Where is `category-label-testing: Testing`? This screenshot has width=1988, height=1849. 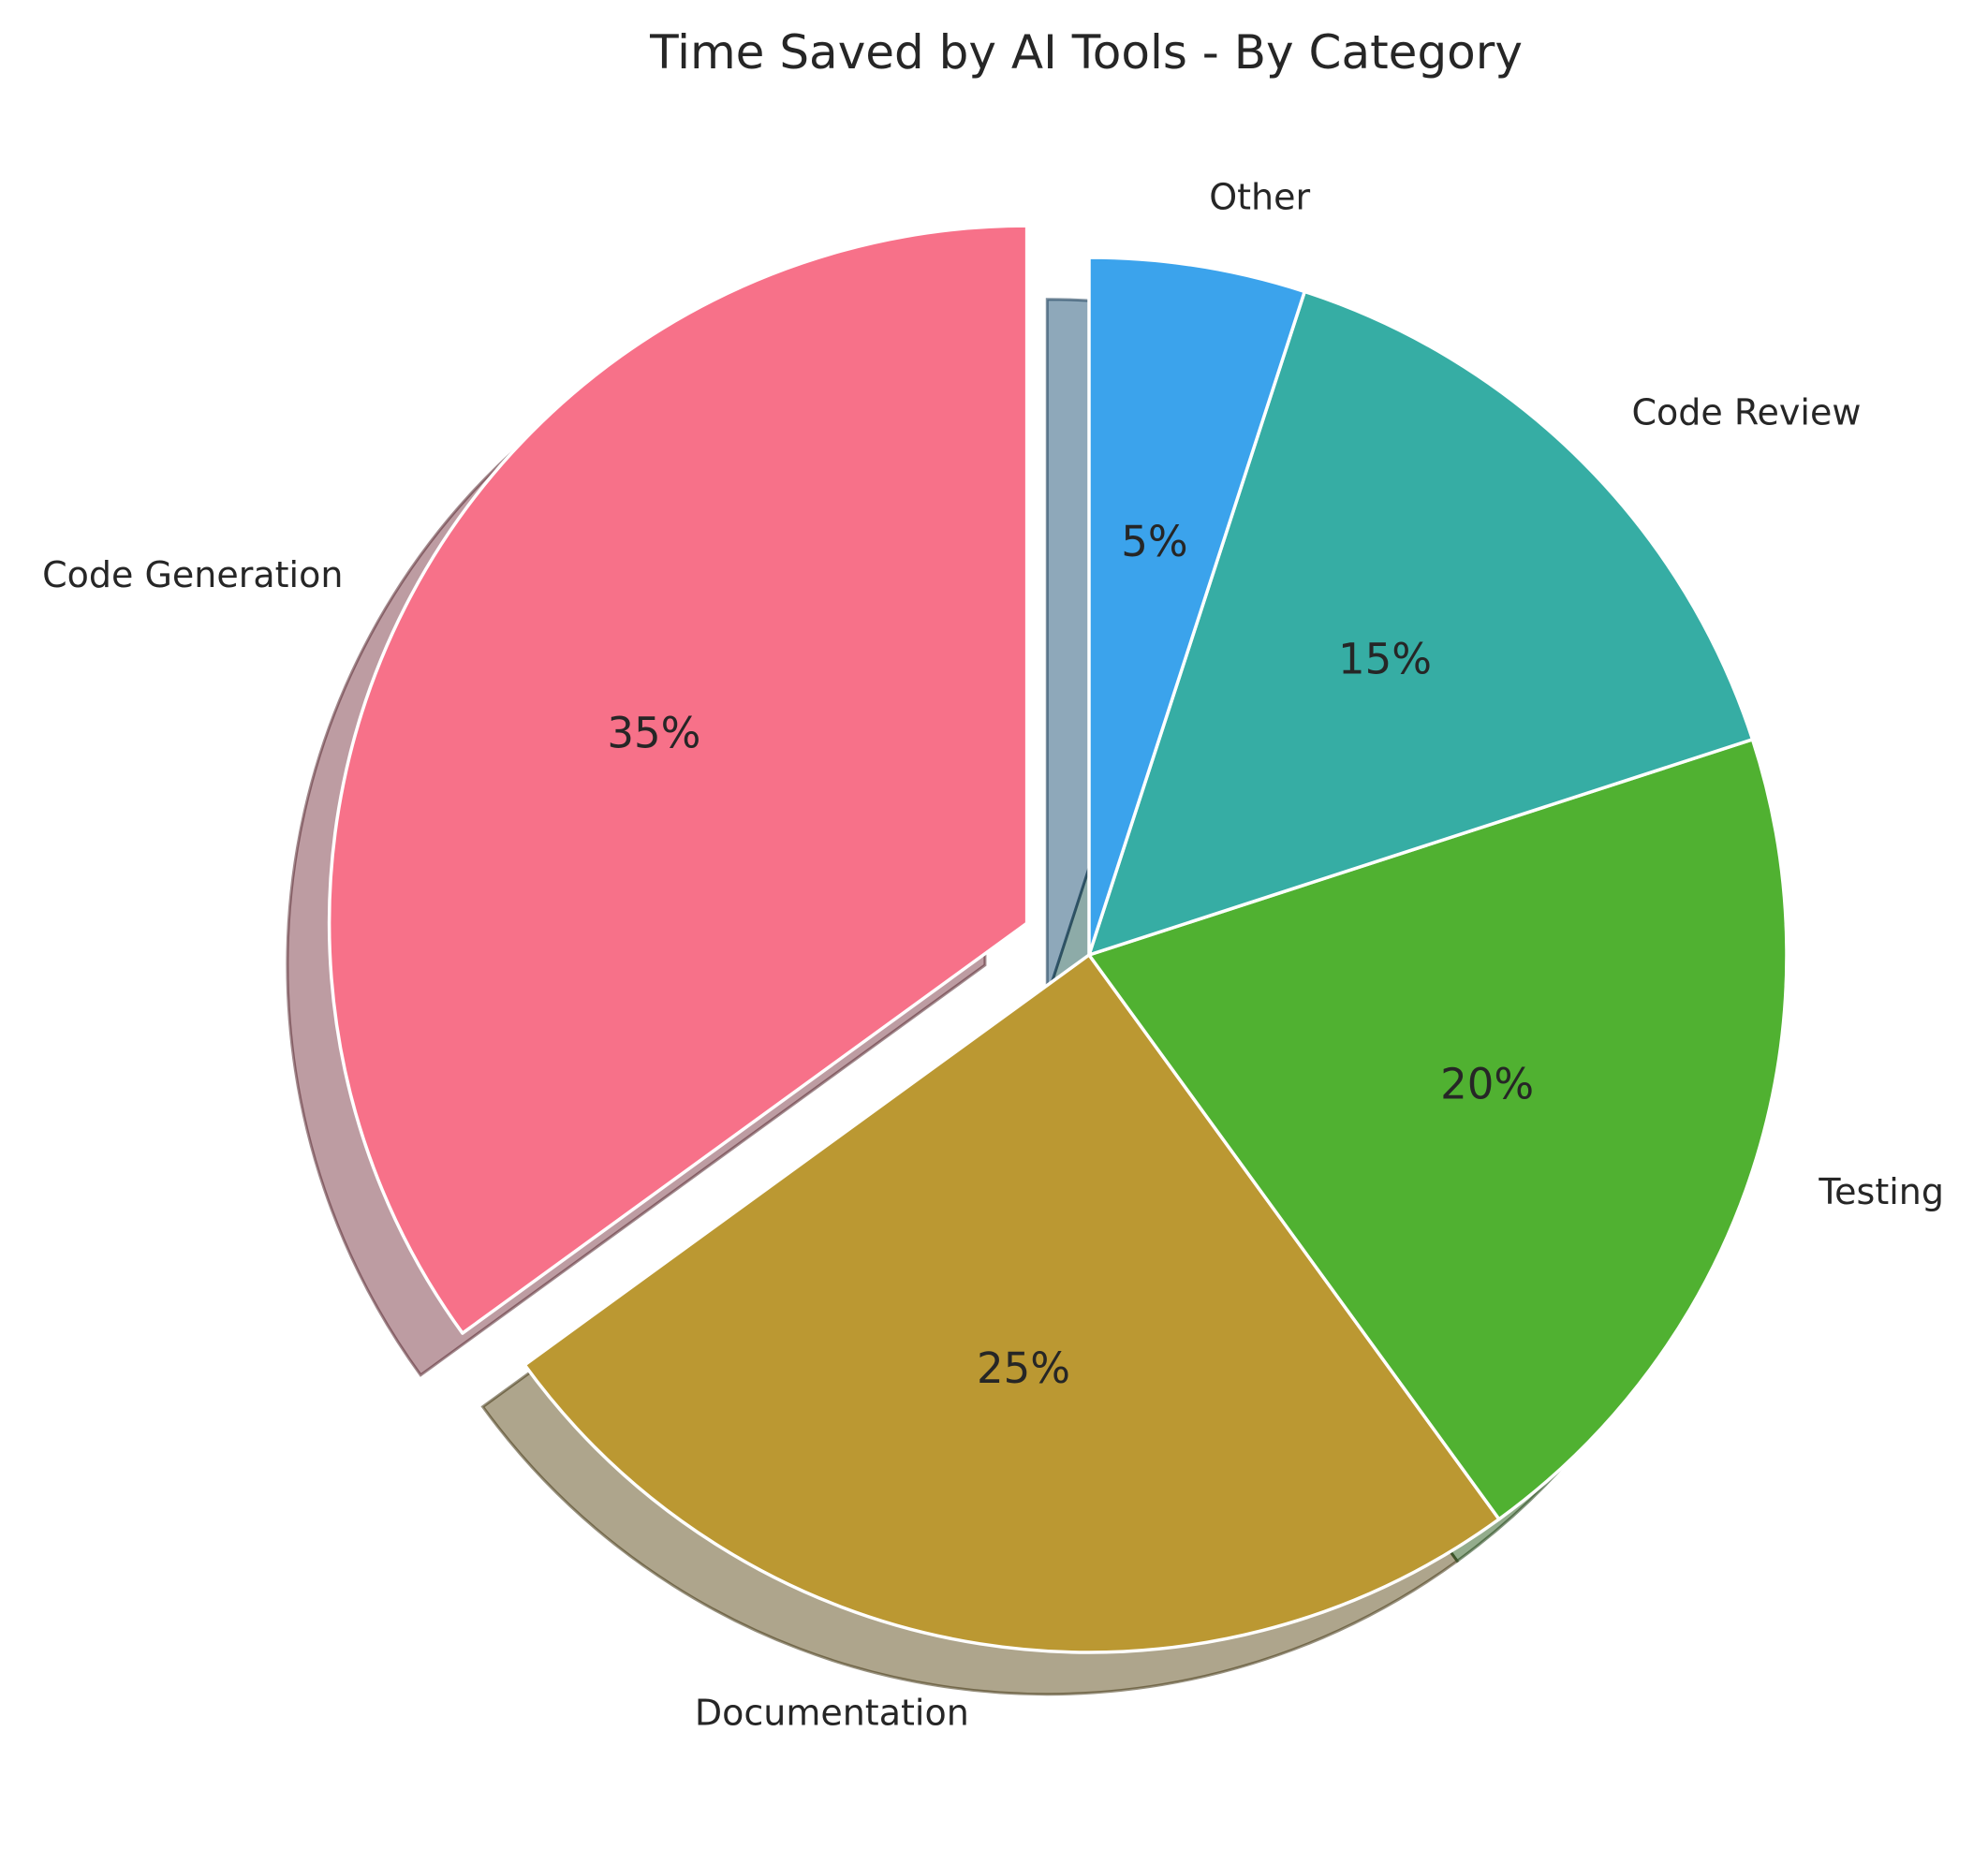
category-label-testing: Testing is located at coordinates (1881, 1192).